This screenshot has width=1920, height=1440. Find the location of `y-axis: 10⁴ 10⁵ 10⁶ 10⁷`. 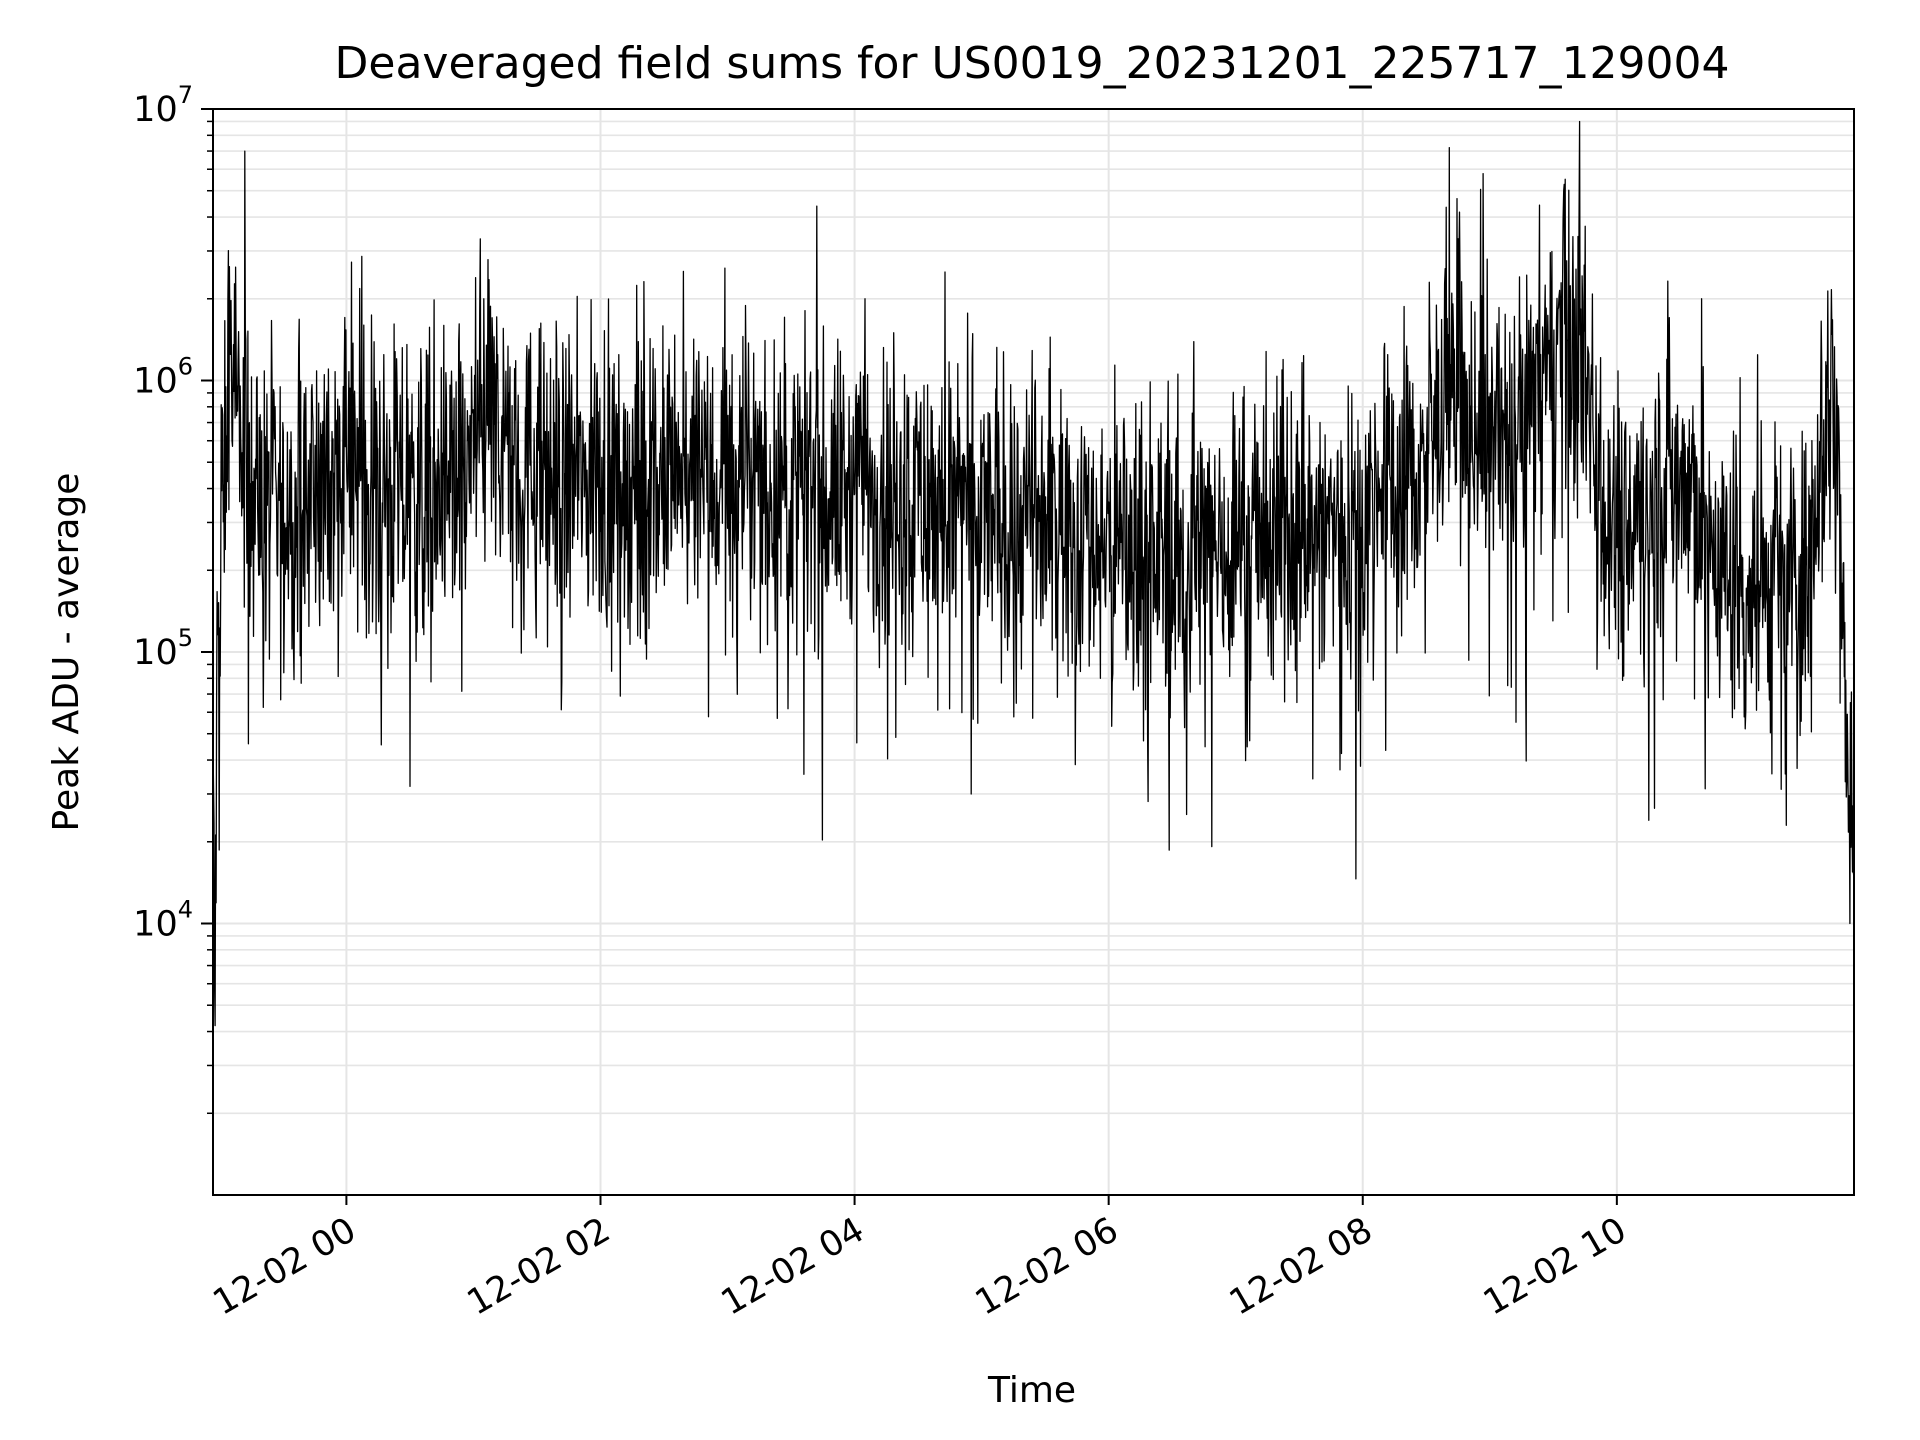

y-axis: 10⁴ 10⁵ 10⁶ 10⁷ is located at coordinates (173, 598).